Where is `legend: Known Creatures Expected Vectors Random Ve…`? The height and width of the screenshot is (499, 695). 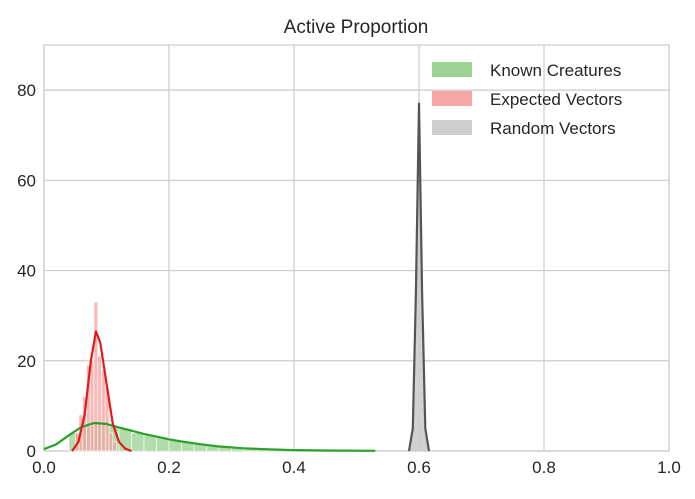
legend: Known Creatures Expected Vectors Random Ve… is located at coordinates (527, 99).